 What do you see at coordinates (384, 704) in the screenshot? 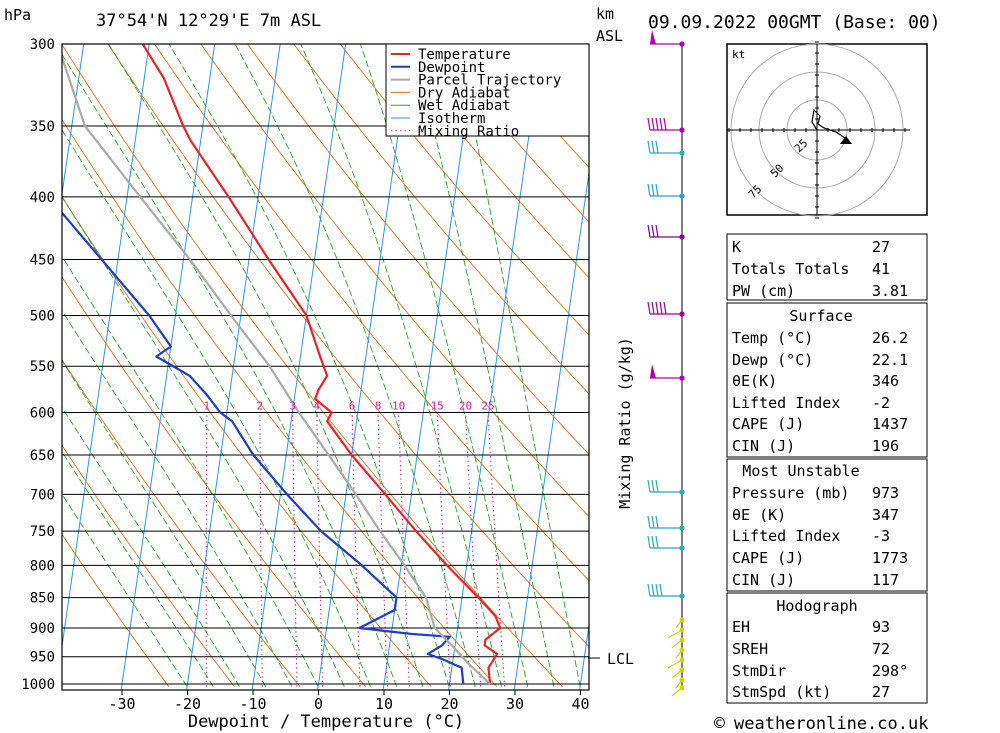
I see `x-tick-label: 10` at bounding box center [384, 704].